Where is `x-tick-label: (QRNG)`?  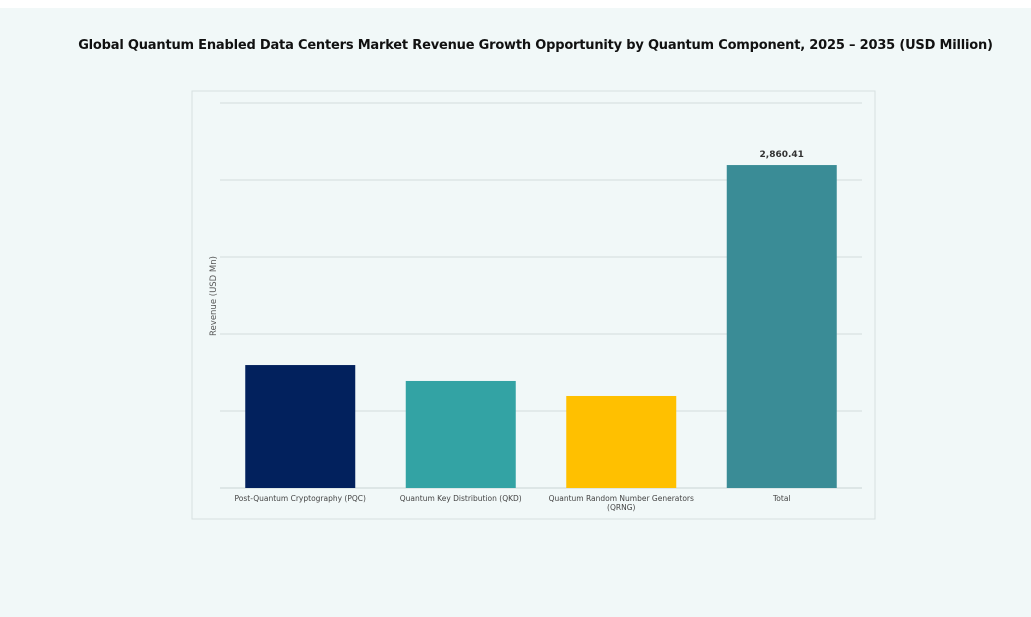 x-tick-label: (QRNG) is located at coordinates (621, 507).